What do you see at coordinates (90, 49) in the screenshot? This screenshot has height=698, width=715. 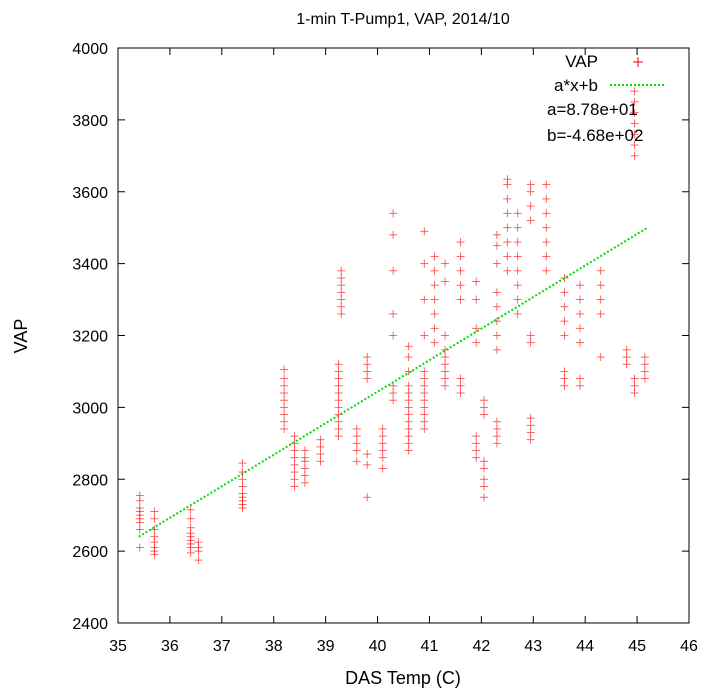 I see `y-tick-label: 4000` at bounding box center [90, 49].